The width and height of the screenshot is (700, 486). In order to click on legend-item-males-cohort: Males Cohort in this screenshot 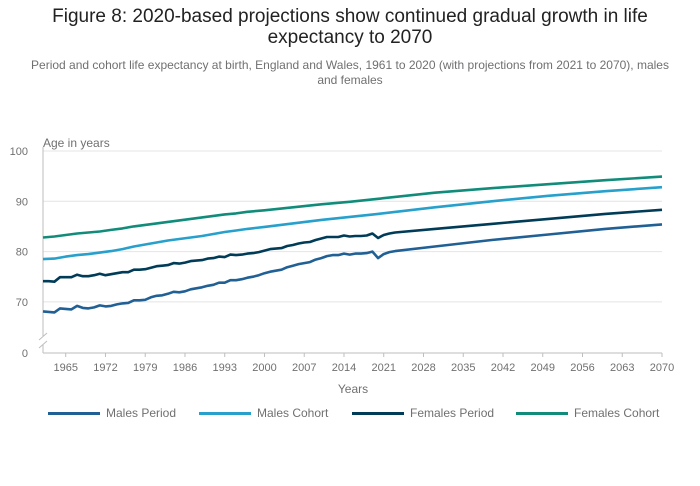, I will do `click(263, 413)`.